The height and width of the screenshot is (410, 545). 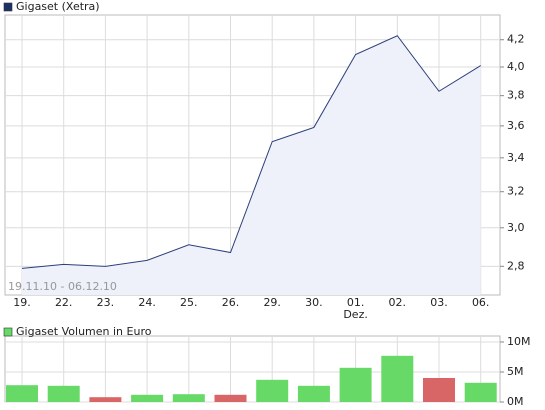 What do you see at coordinates (189, 302) in the screenshot?
I see `x-tick-label: 25.` at bounding box center [189, 302].